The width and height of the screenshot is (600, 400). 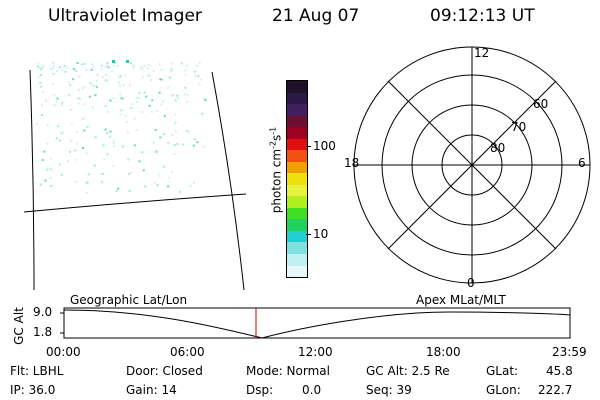 I want to click on glat-value: 45.8, so click(x=559, y=371).